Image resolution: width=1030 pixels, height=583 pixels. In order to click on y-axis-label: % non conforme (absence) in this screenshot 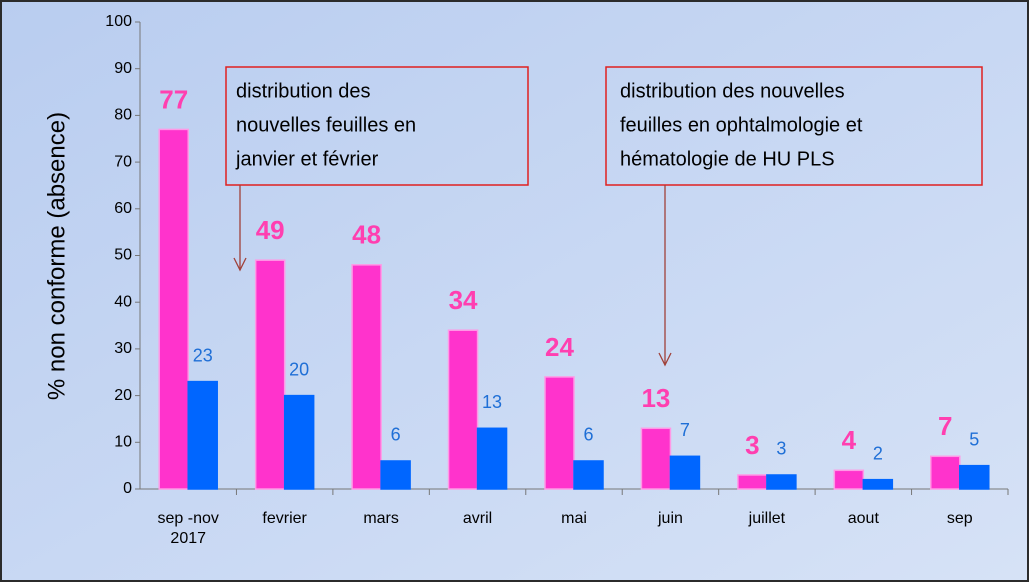, I will do `click(56, 256)`.